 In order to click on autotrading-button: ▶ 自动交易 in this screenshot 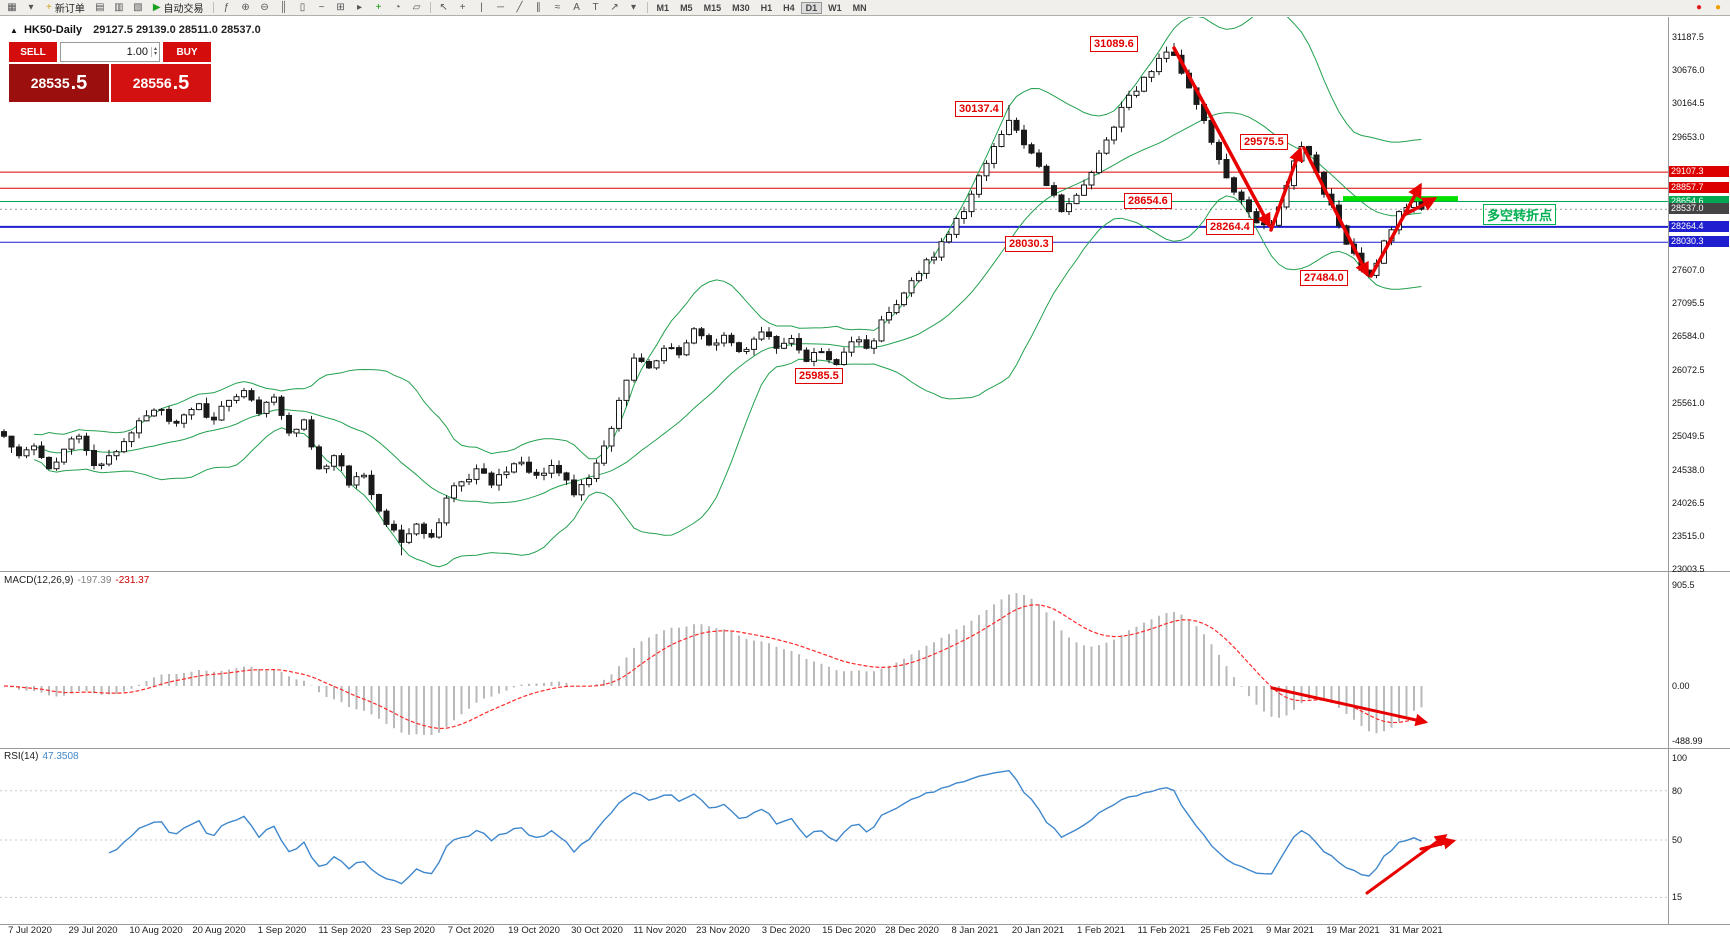, I will do `click(178, 8)`.